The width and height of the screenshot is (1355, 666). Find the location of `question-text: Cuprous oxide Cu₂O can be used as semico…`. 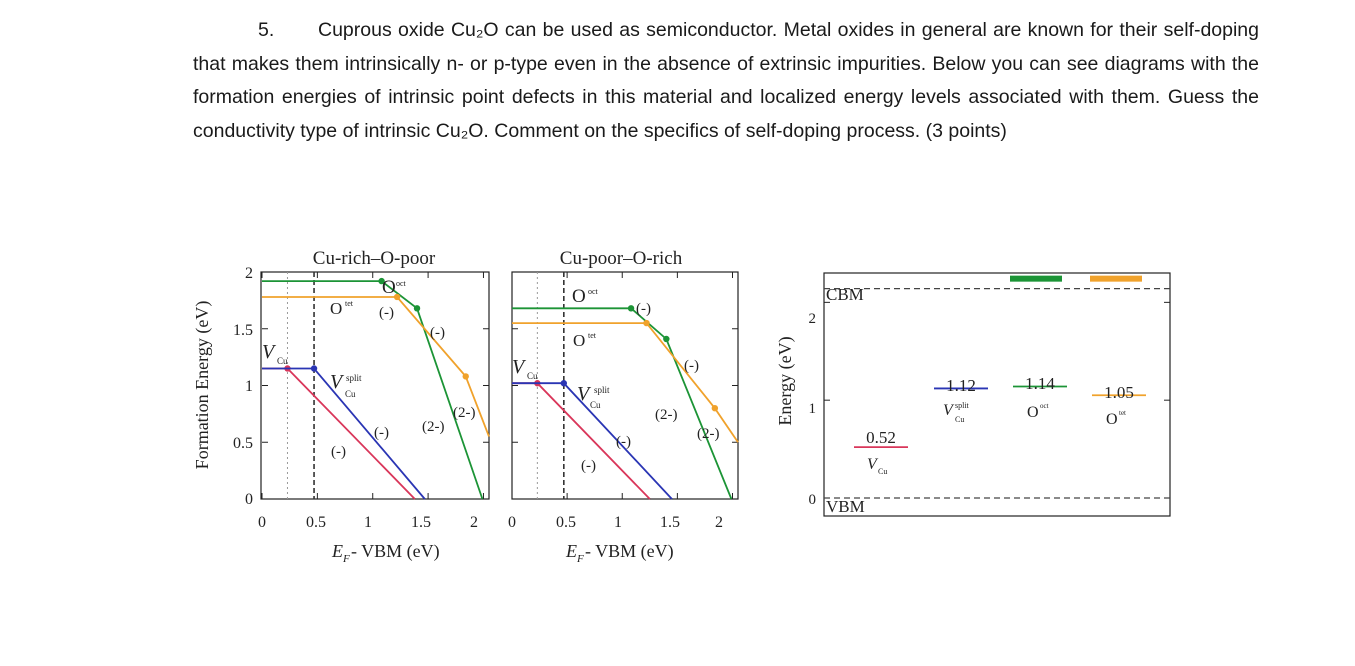

question-text: Cuprous oxide Cu₂O can be used as semico… is located at coordinates (726, 80).